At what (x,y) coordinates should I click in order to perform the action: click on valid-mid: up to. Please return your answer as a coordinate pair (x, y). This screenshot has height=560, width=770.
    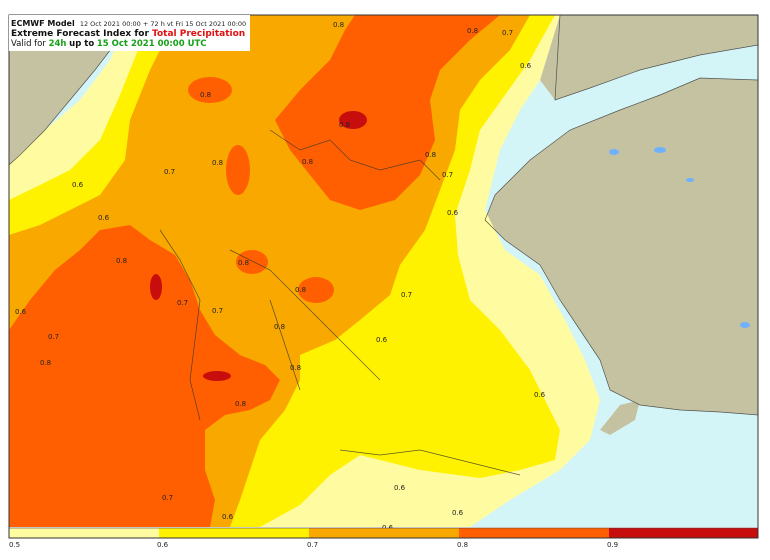
    Looking at the image, I should click on (82, 44).